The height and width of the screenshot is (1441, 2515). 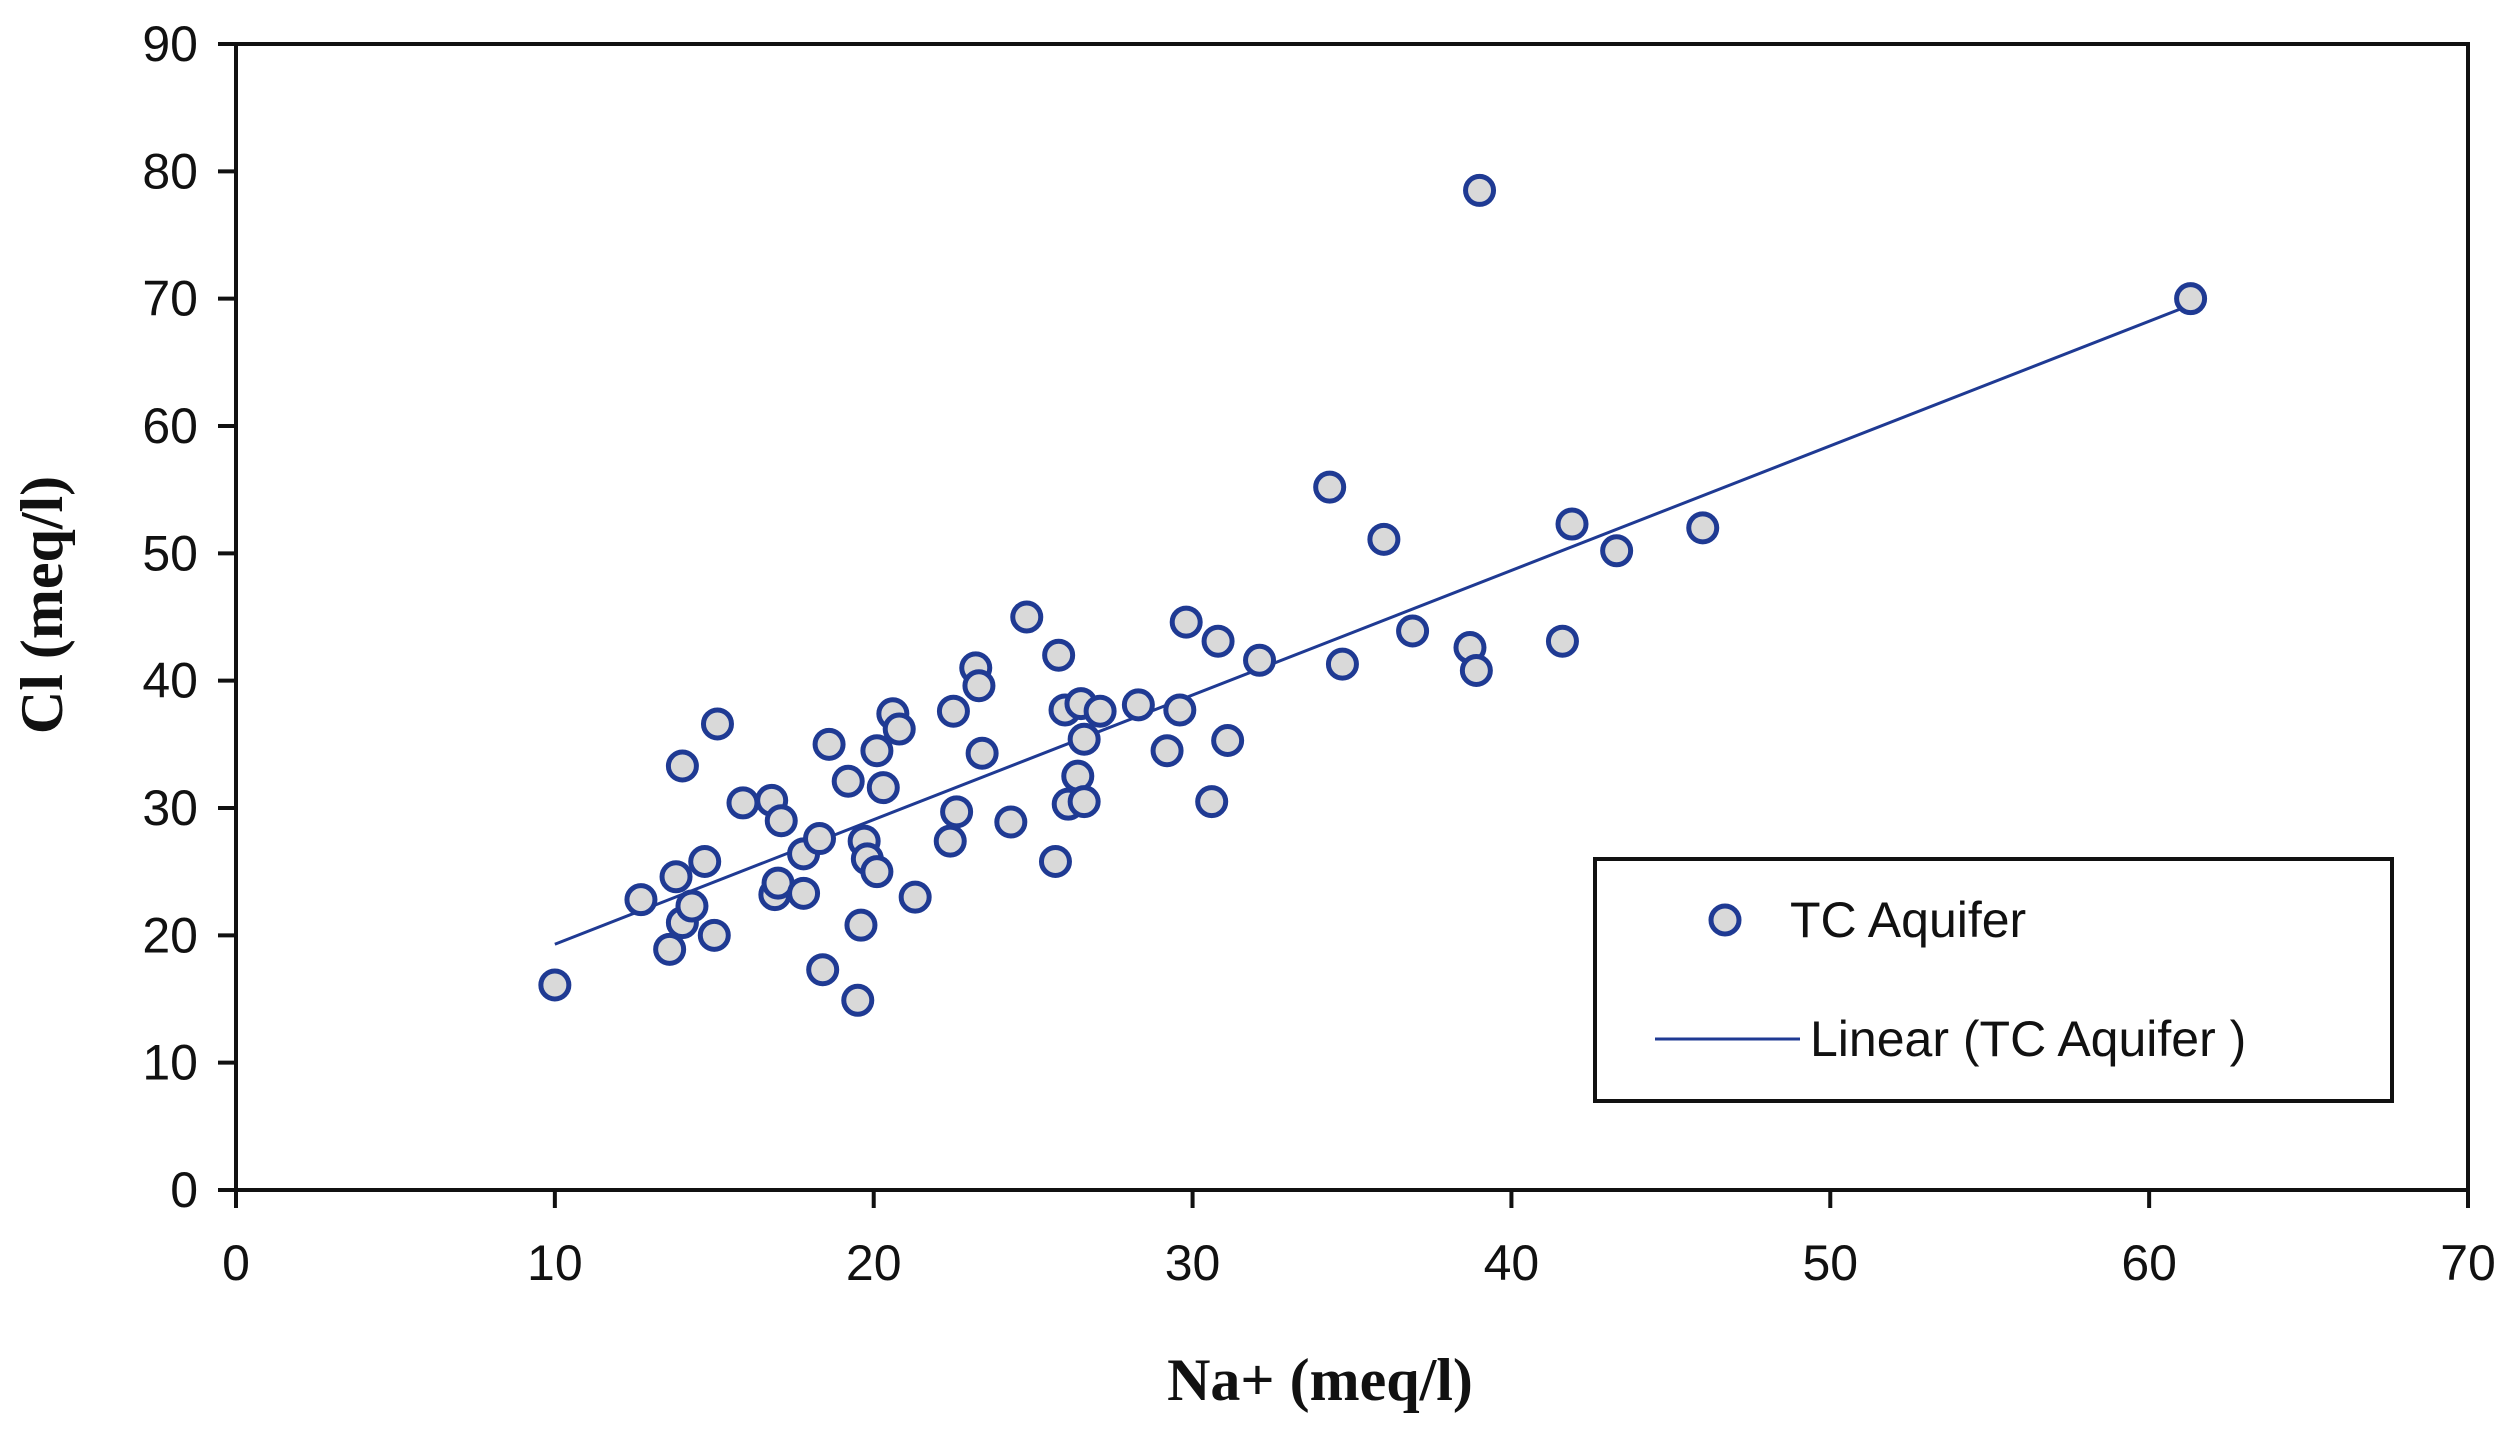 What do you see at coordinates (42, 605) in the screenshot?
I see `y-axis-title: Cl (meq/l)` at bounding box center [42, 605].